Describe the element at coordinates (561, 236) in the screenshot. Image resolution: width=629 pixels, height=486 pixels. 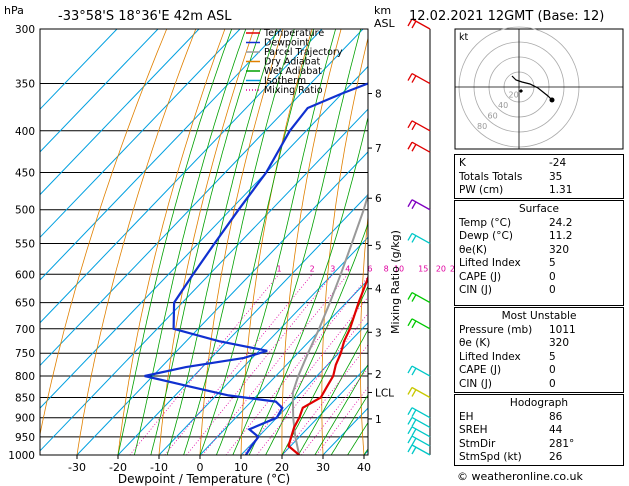
I see `index-value: 11.2` at that location.